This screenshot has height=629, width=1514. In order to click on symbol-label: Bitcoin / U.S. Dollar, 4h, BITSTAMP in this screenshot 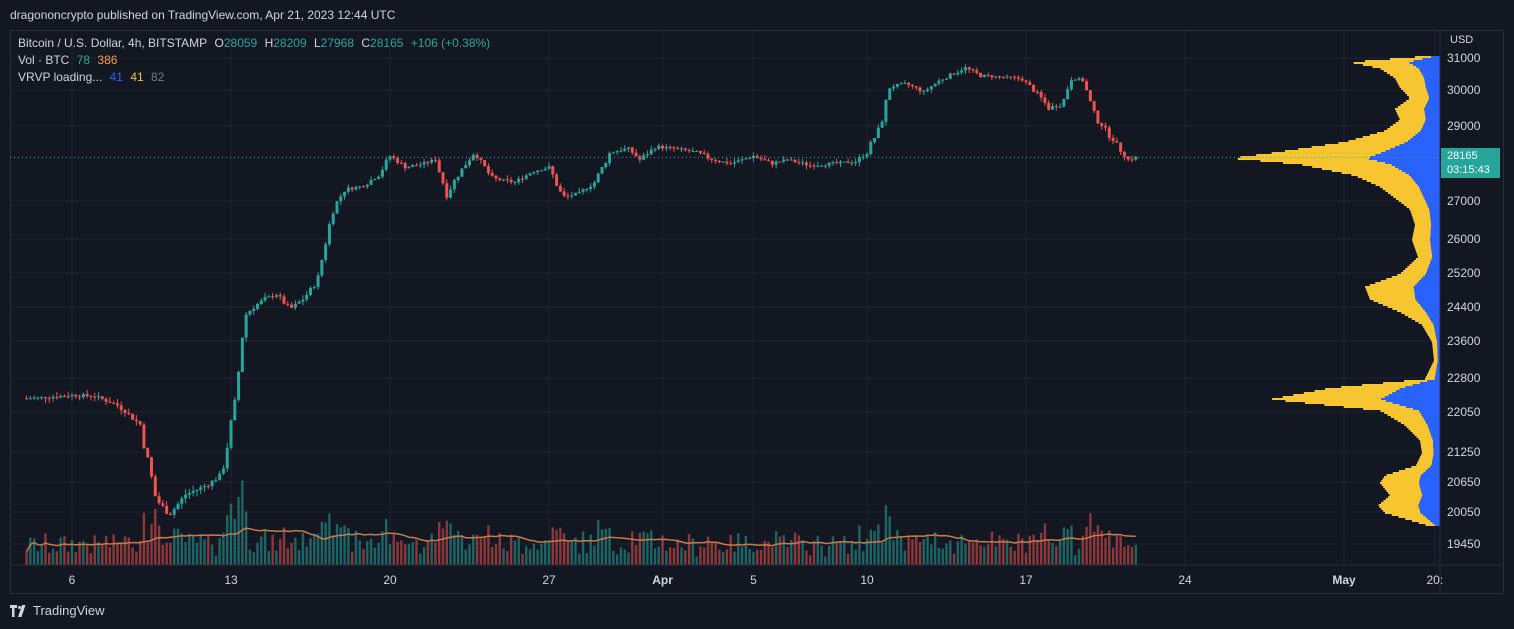, I will do `click(113, 43)`.